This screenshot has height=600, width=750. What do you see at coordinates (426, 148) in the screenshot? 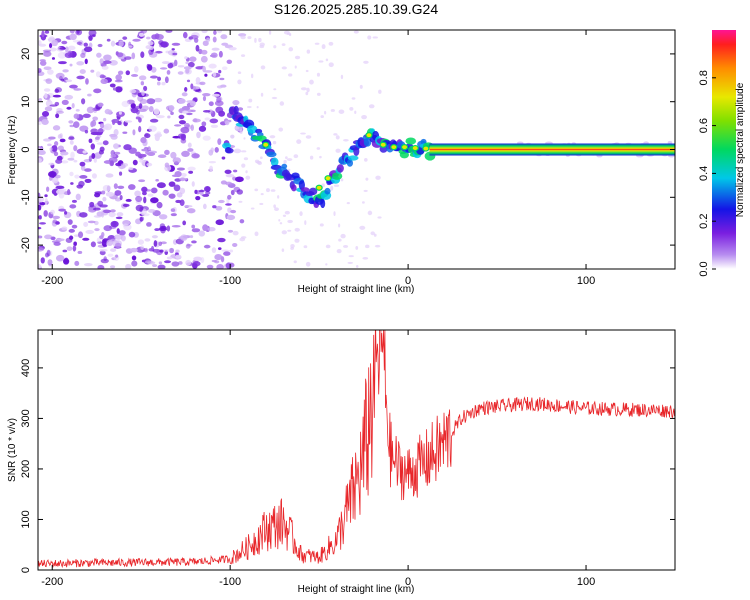
I see `spectrogram-peak-blob` at bounding box center [426, 148].